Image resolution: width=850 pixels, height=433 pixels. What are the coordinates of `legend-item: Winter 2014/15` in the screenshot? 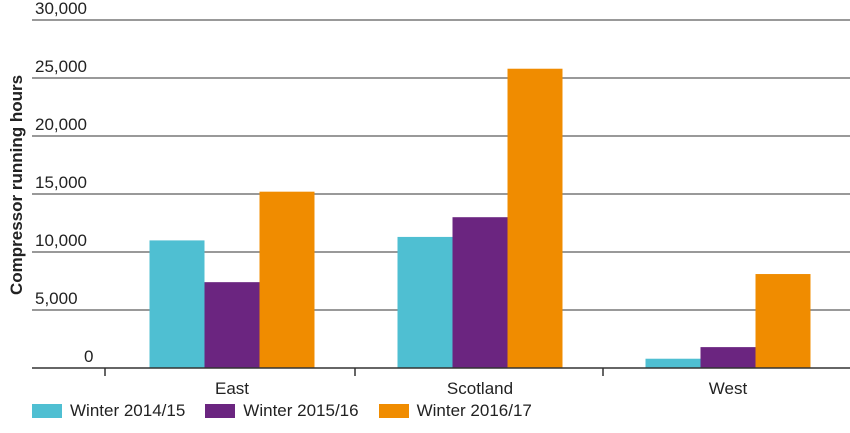 It's located at (108, 411).